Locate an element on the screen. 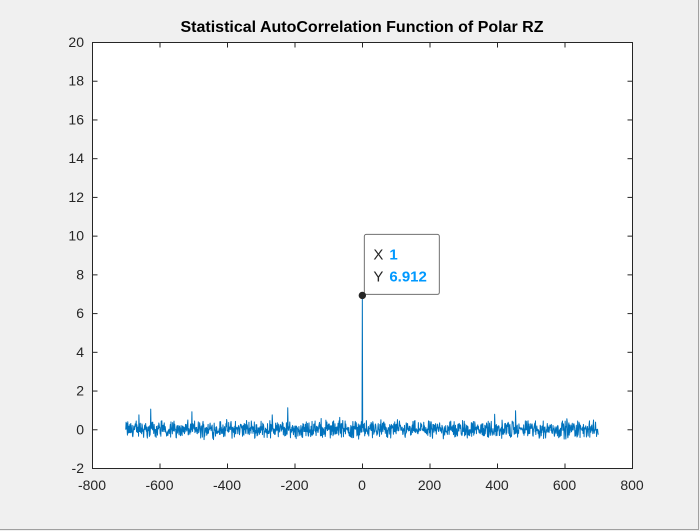  x-tick-label: -600 is located at coordinates (159, 485).